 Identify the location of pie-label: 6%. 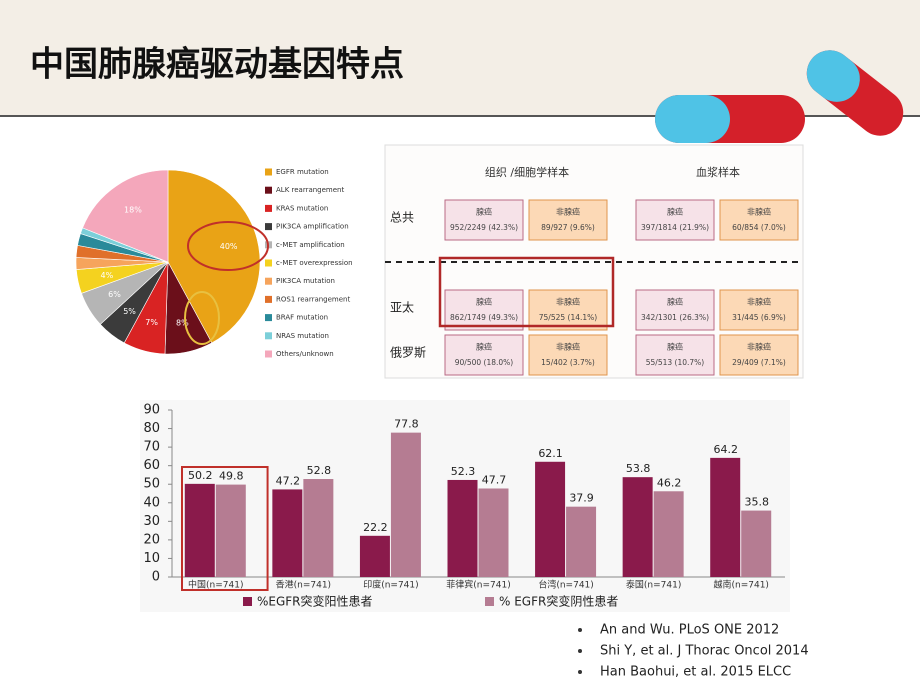
(114, 294).